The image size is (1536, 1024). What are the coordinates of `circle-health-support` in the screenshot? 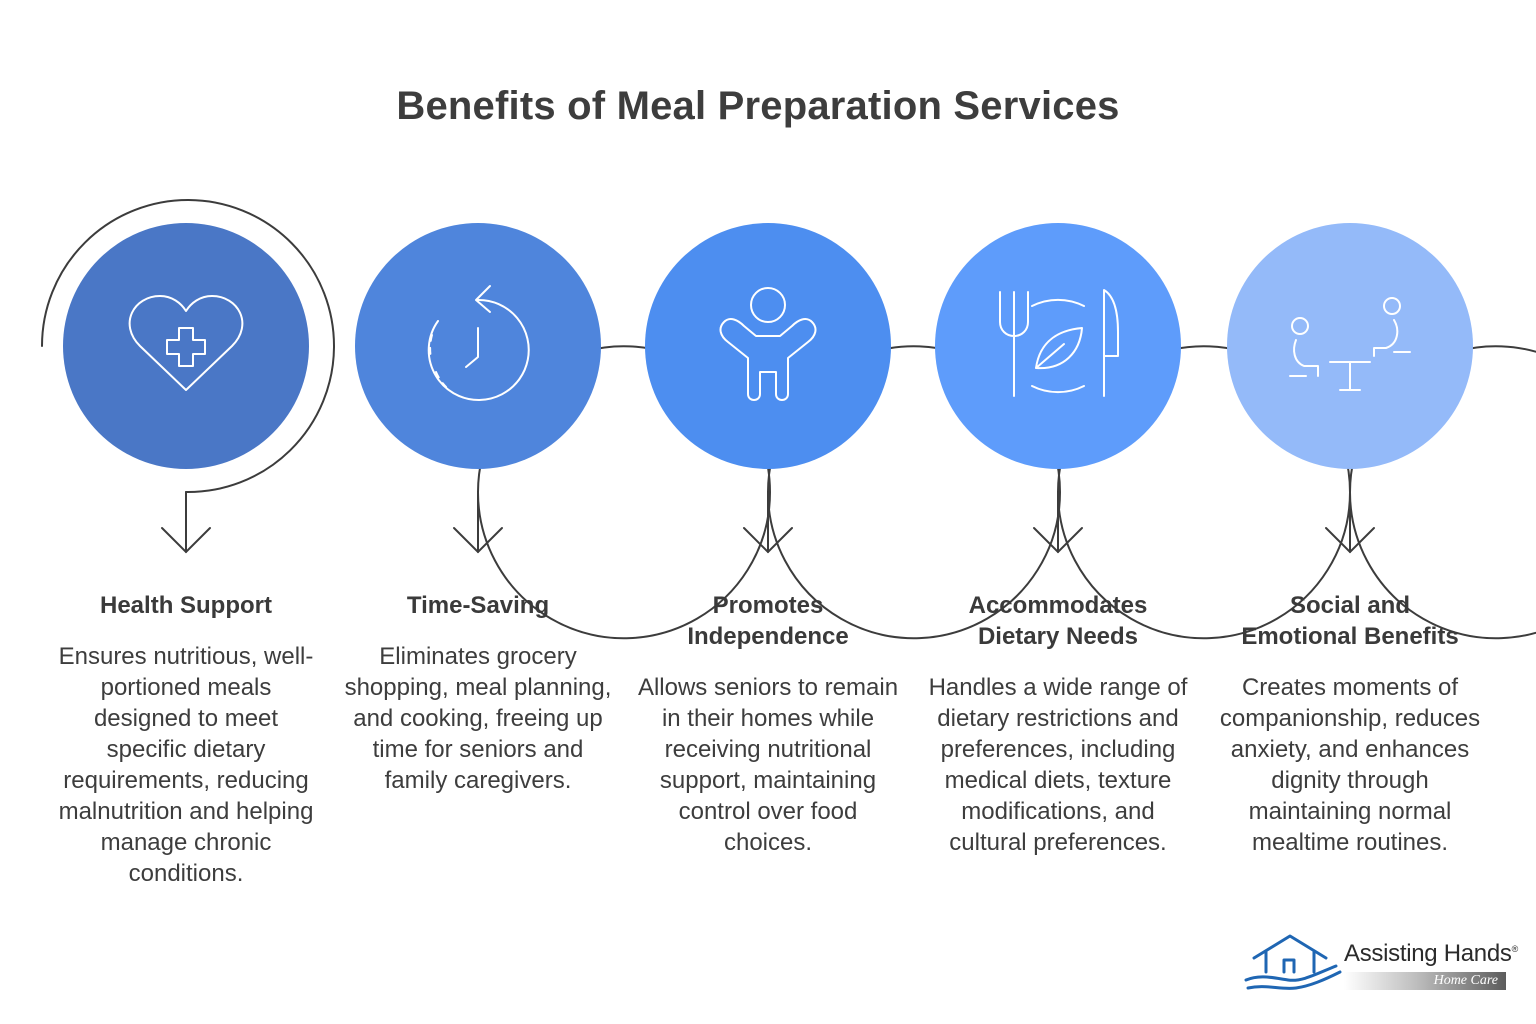 It's located at (186, 346).